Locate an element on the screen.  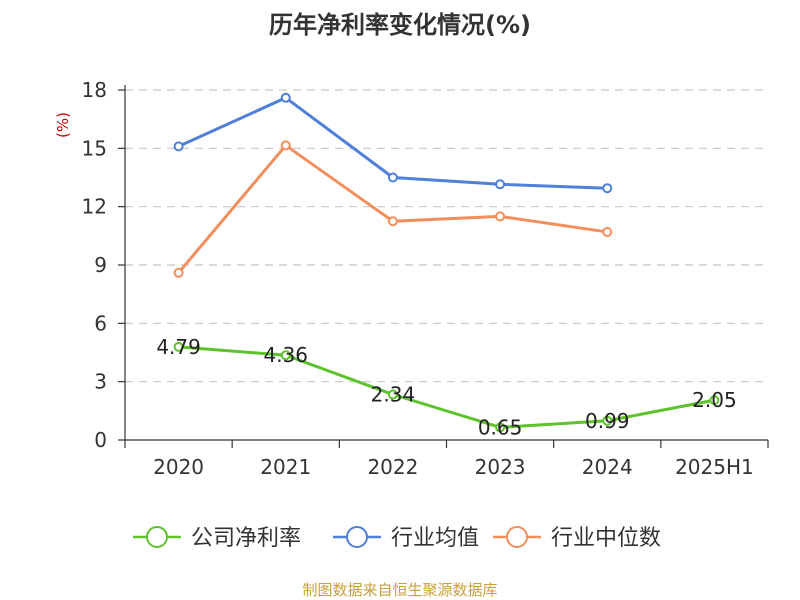
data-labels: 4.79 4.36 2.34 0.65 0.99 2.05 is located at coordinates (446, 387).